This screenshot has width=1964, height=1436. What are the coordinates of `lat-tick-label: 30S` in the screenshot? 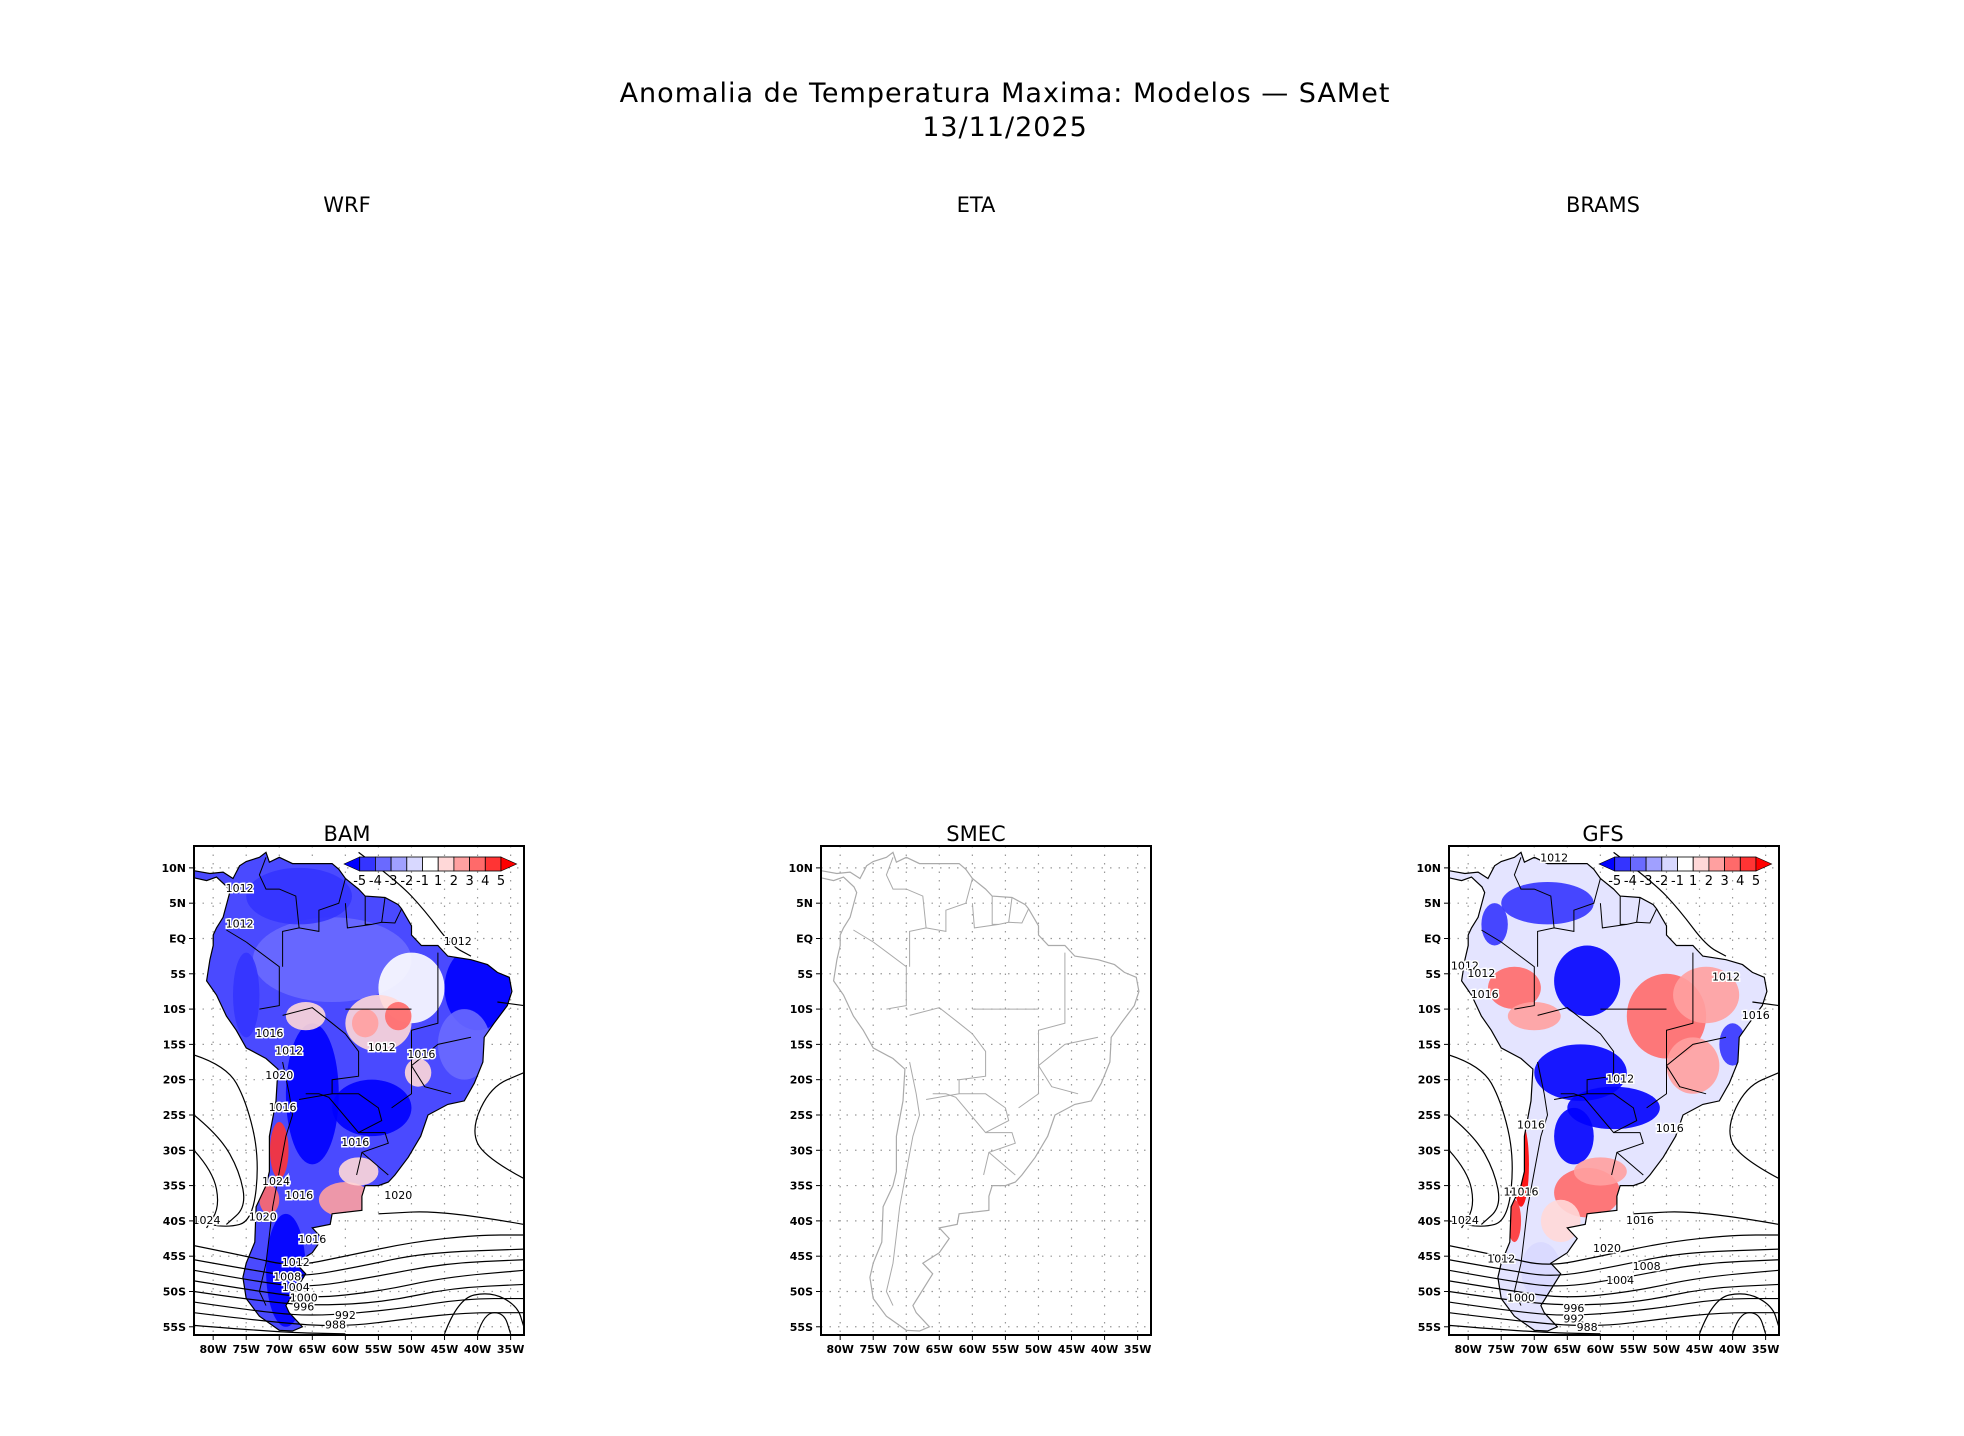 It's located at (174, 1150).